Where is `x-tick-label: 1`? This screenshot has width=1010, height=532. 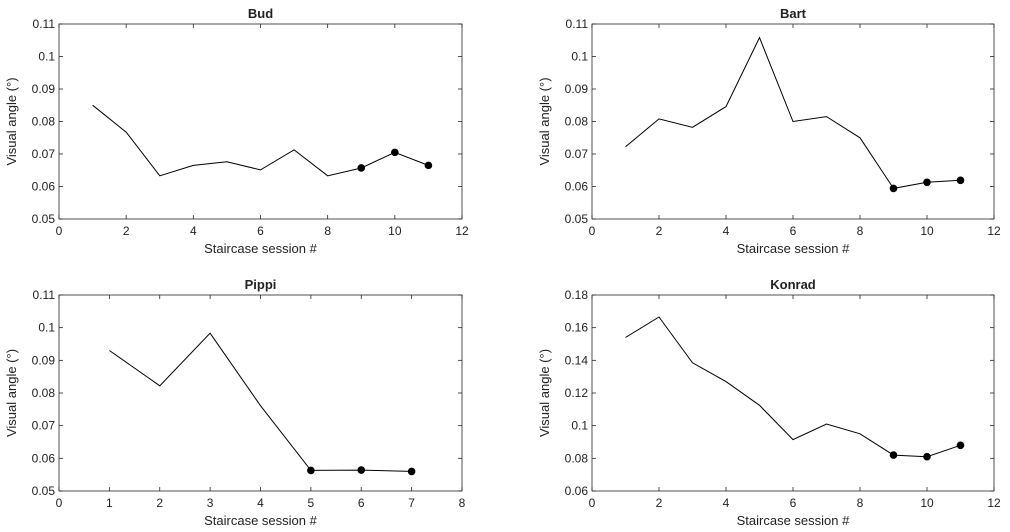
x-tick-label: 1 is located at coordinates (109, 503).